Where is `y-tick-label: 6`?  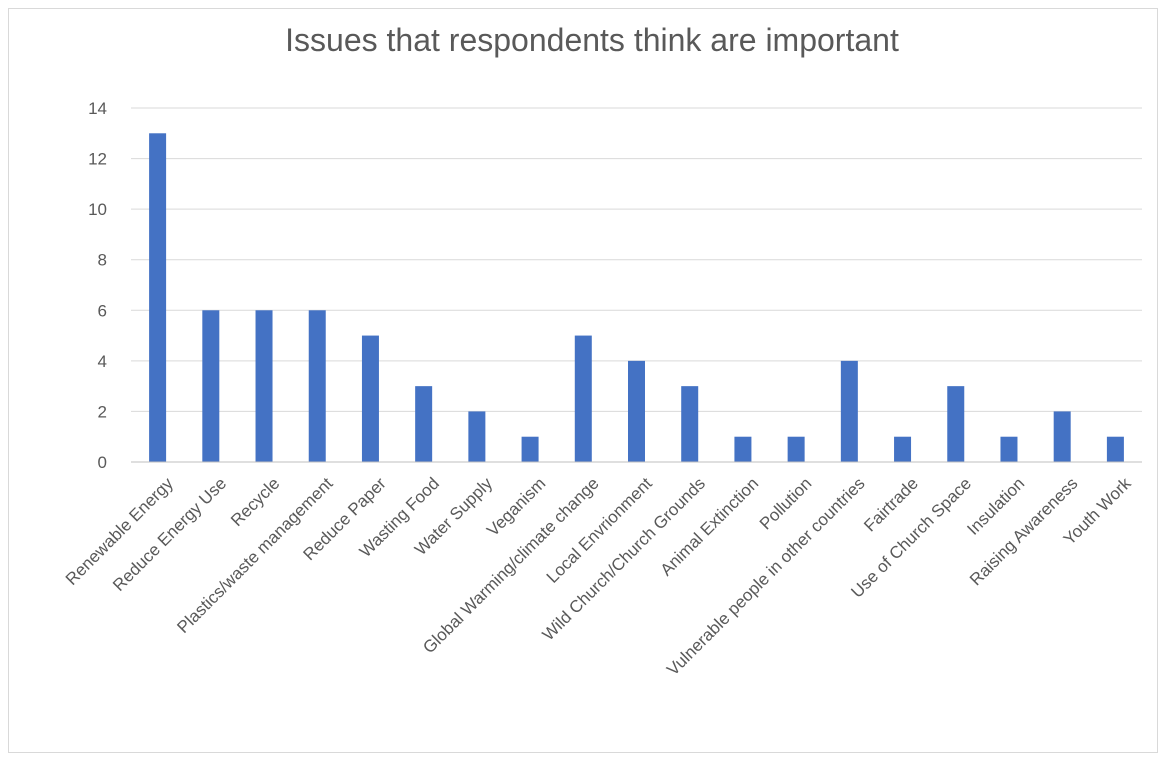
y-tick-label: 6 is located at coordinates (102, 310).